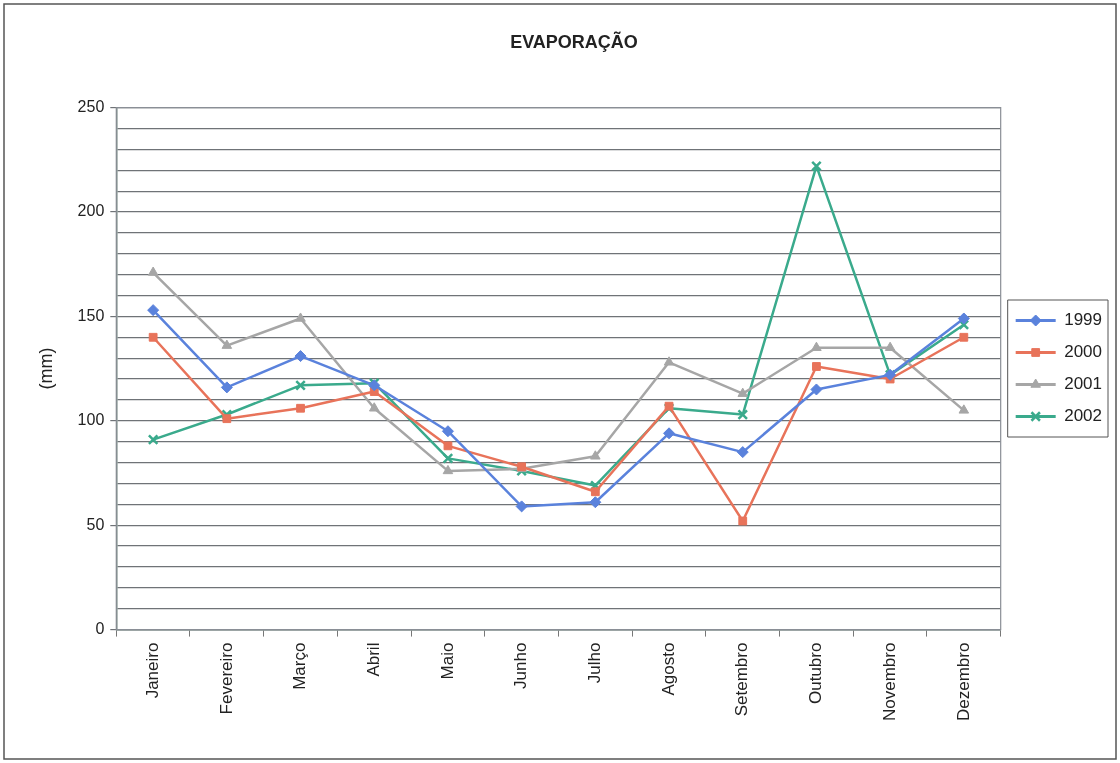 The width and height of the screenshot is (1120, 763). I want to click on x-tick-label: Outubro, so click(816, 673).